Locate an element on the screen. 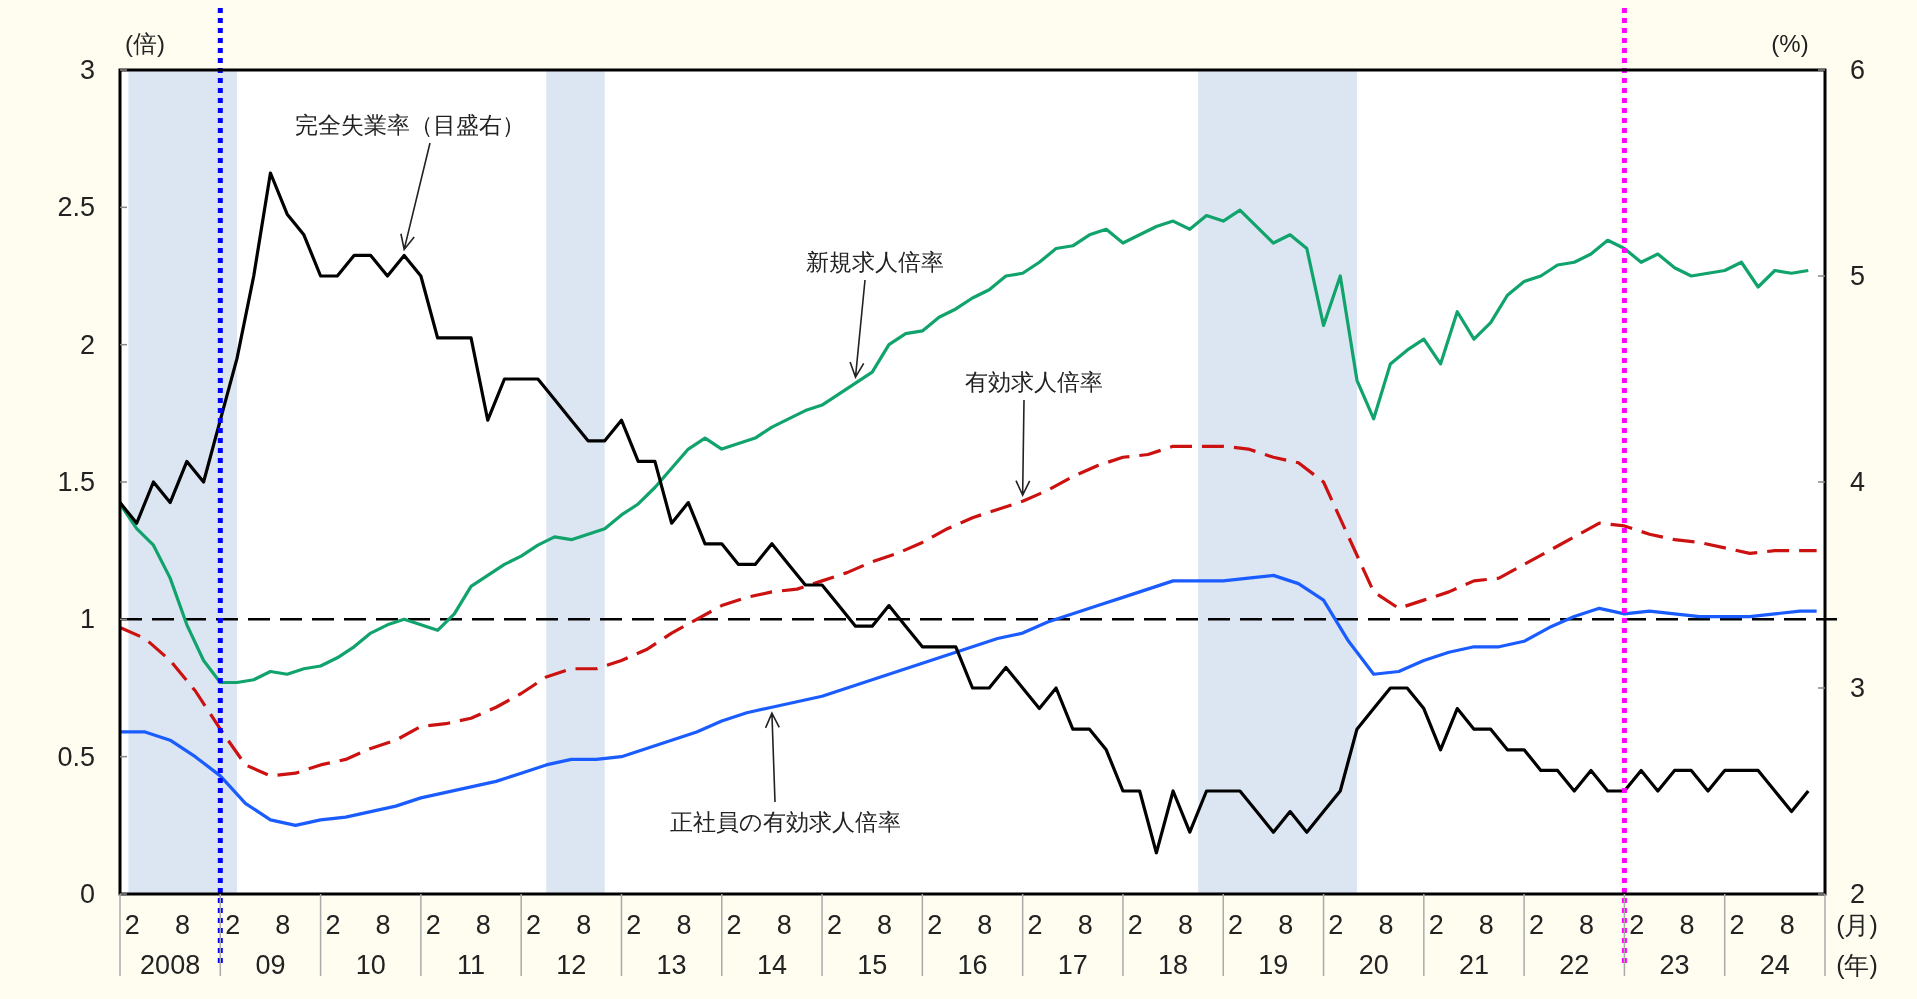  x2-tick-label: 12 is located at coordinates (571, 965).